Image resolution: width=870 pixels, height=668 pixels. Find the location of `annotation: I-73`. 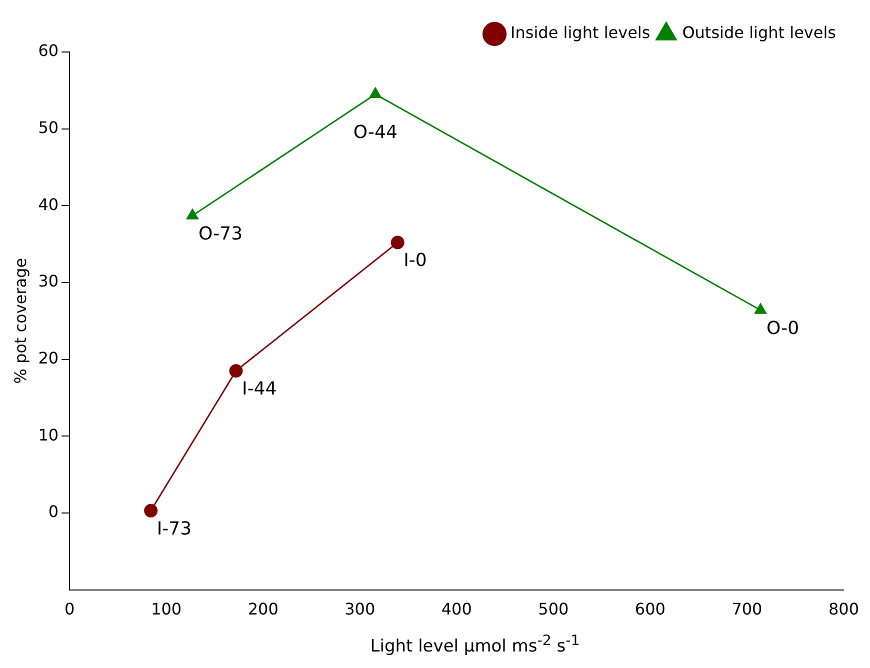

annotation: I-73 is located at coordinates (174, 529).